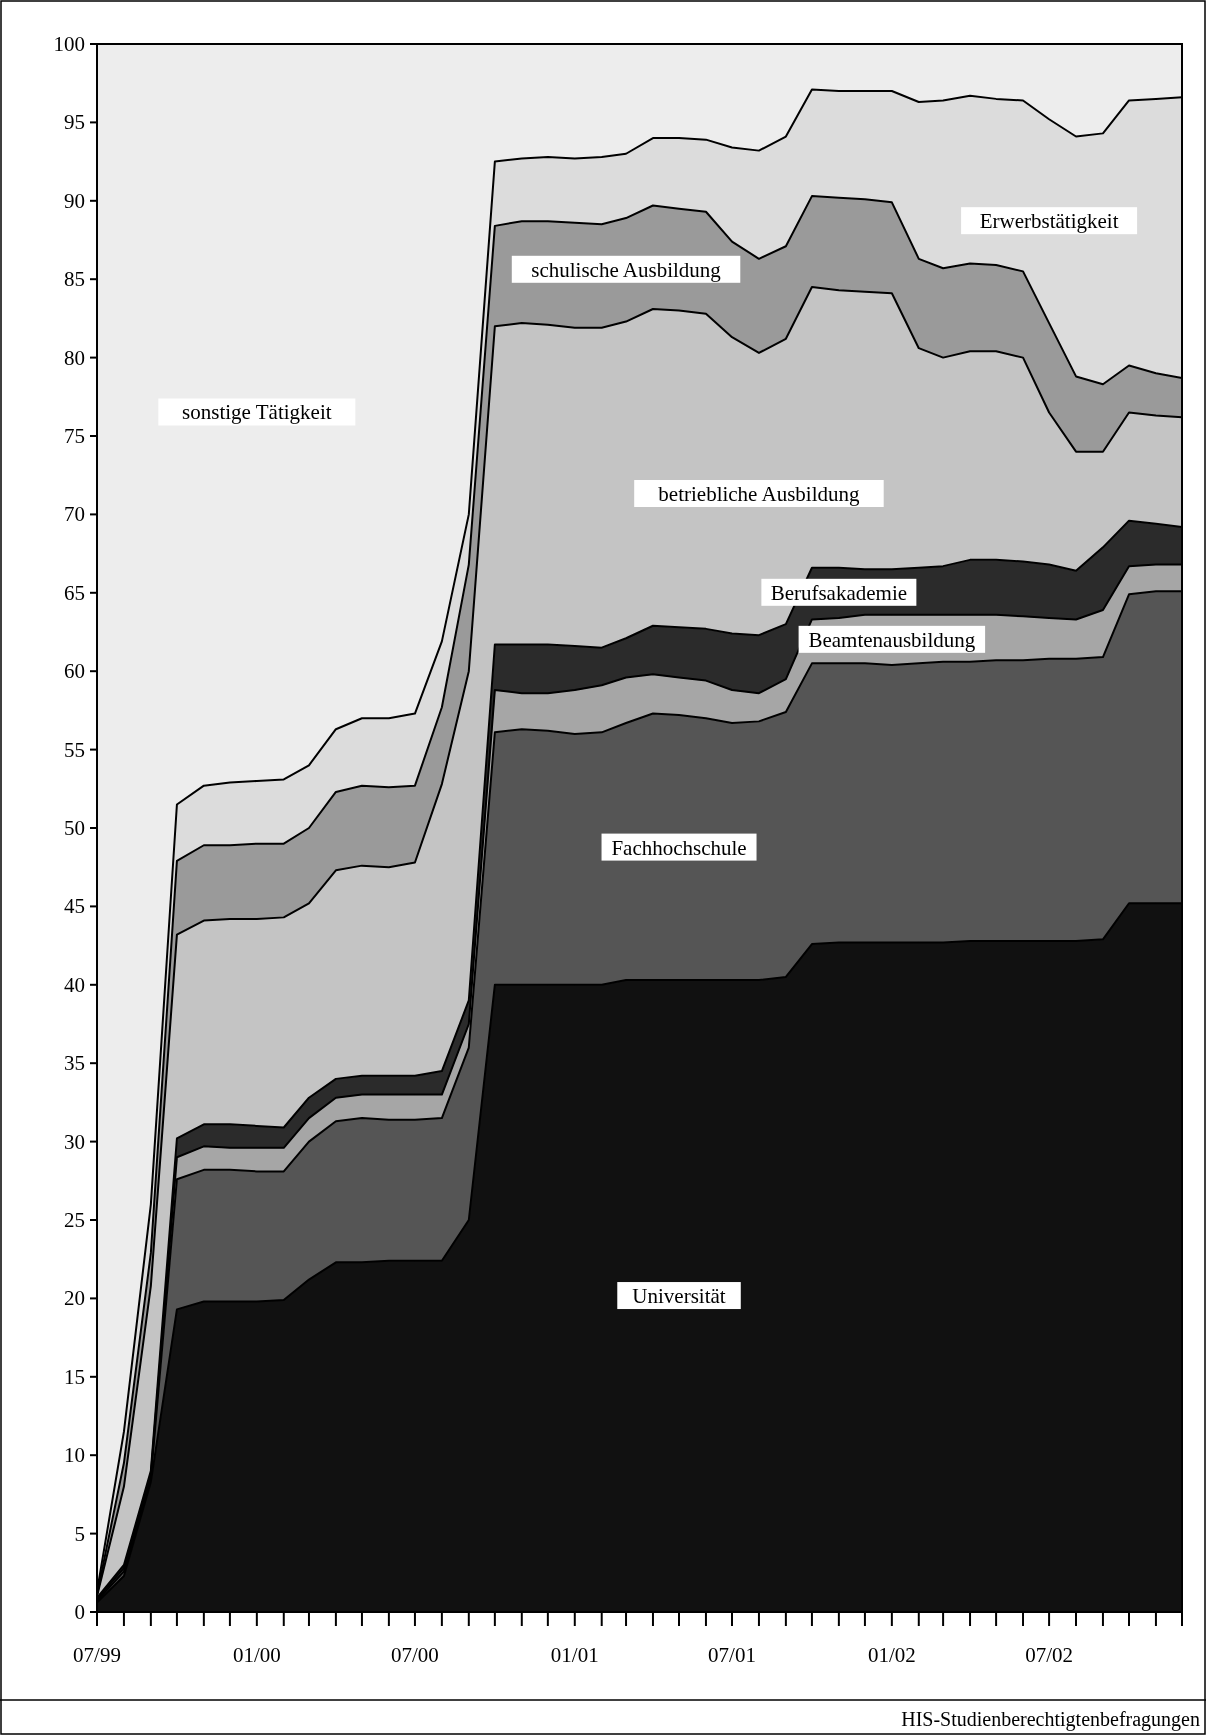 Image resolution: width=1206 pixels, height=1735 pixels. Describe the element at coordinates (839, 592) in the screenshot. I see `series-label: Berufsakademie` at that location.